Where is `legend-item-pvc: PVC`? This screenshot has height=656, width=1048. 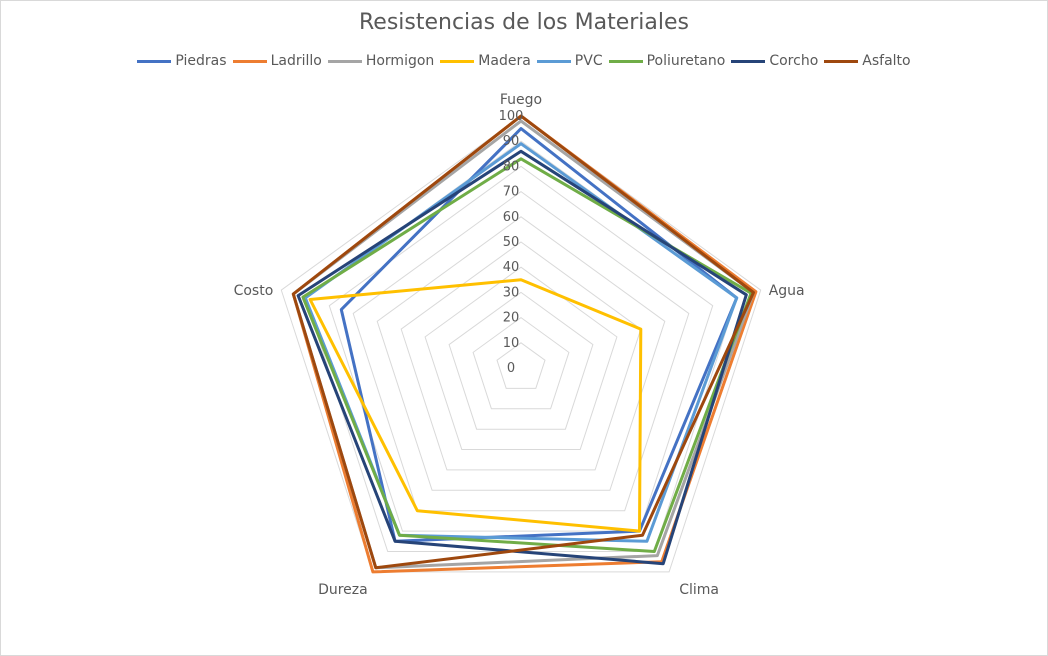
legend-item-pvc: PVC is located at coordinates (569, 61).